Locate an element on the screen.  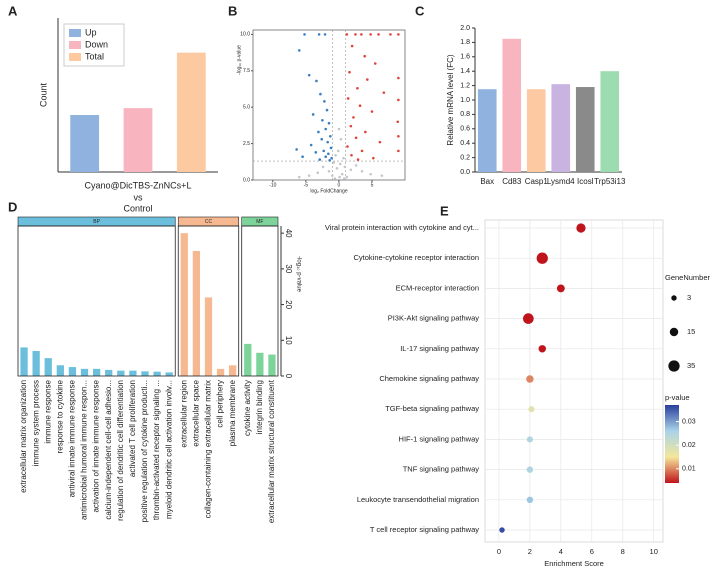
y-tick-label: Cytokine-cytokine receptor interaction is located at coordinates (416, 257).